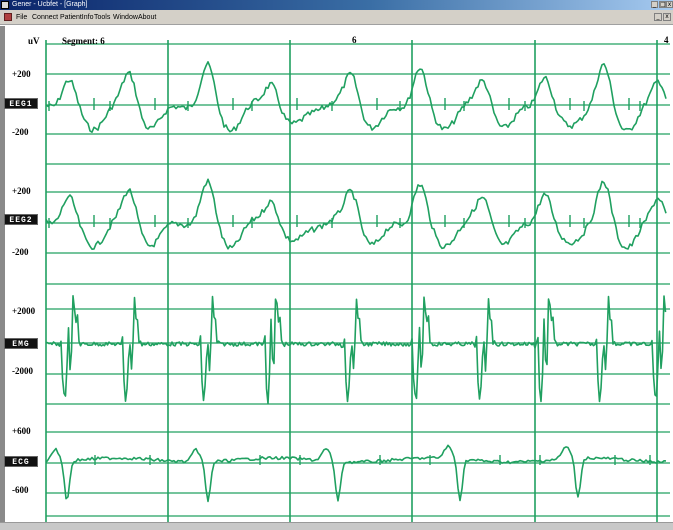 This screenshot has width=673, height=530. What do you see at coordinates (666, 40) in the screenshot?
I see `segment-marker-end: 4` at bounding box center [666, 40].